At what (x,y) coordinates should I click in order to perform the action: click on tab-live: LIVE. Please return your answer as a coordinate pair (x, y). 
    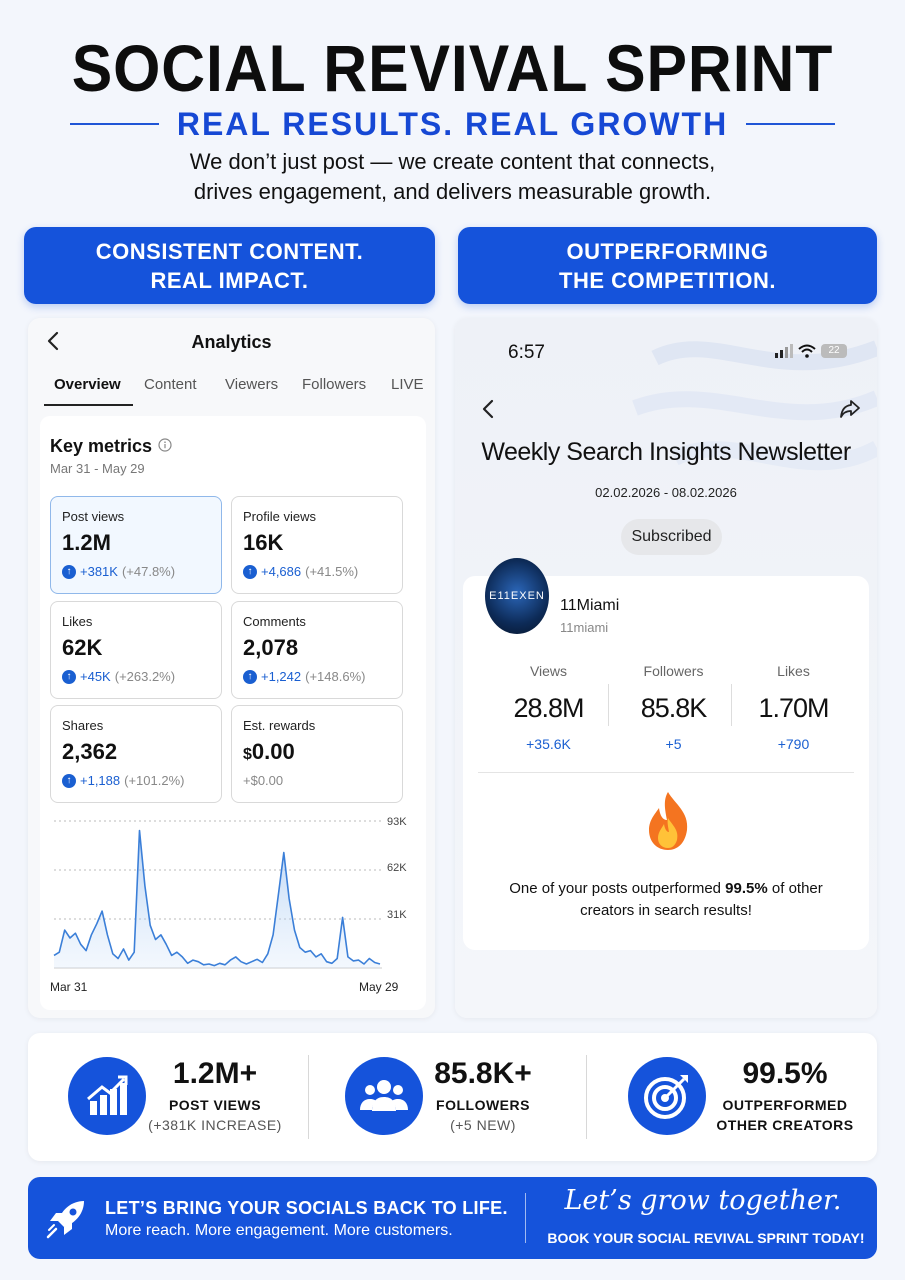
    Looking at the image, I should click on (407, 384).